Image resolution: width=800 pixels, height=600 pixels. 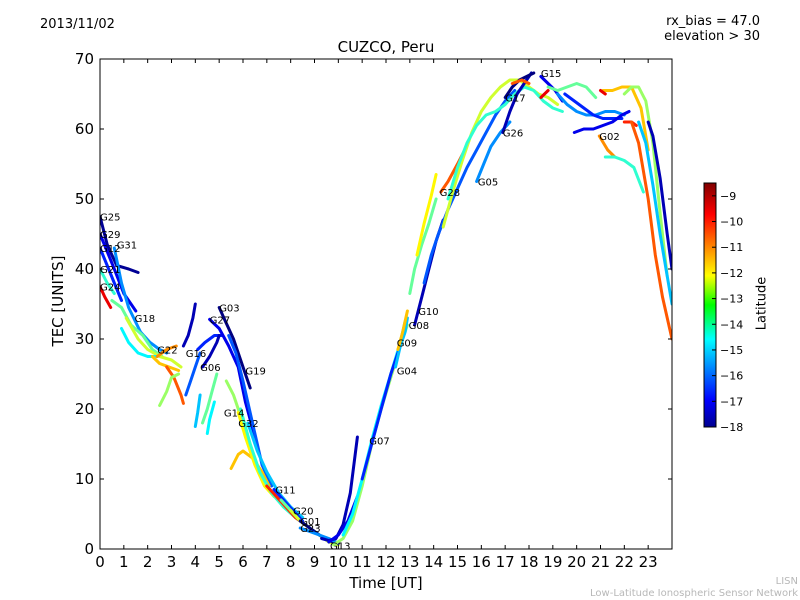 I want to click on satellite-label-g18: G18, so click(x=145, y=319).